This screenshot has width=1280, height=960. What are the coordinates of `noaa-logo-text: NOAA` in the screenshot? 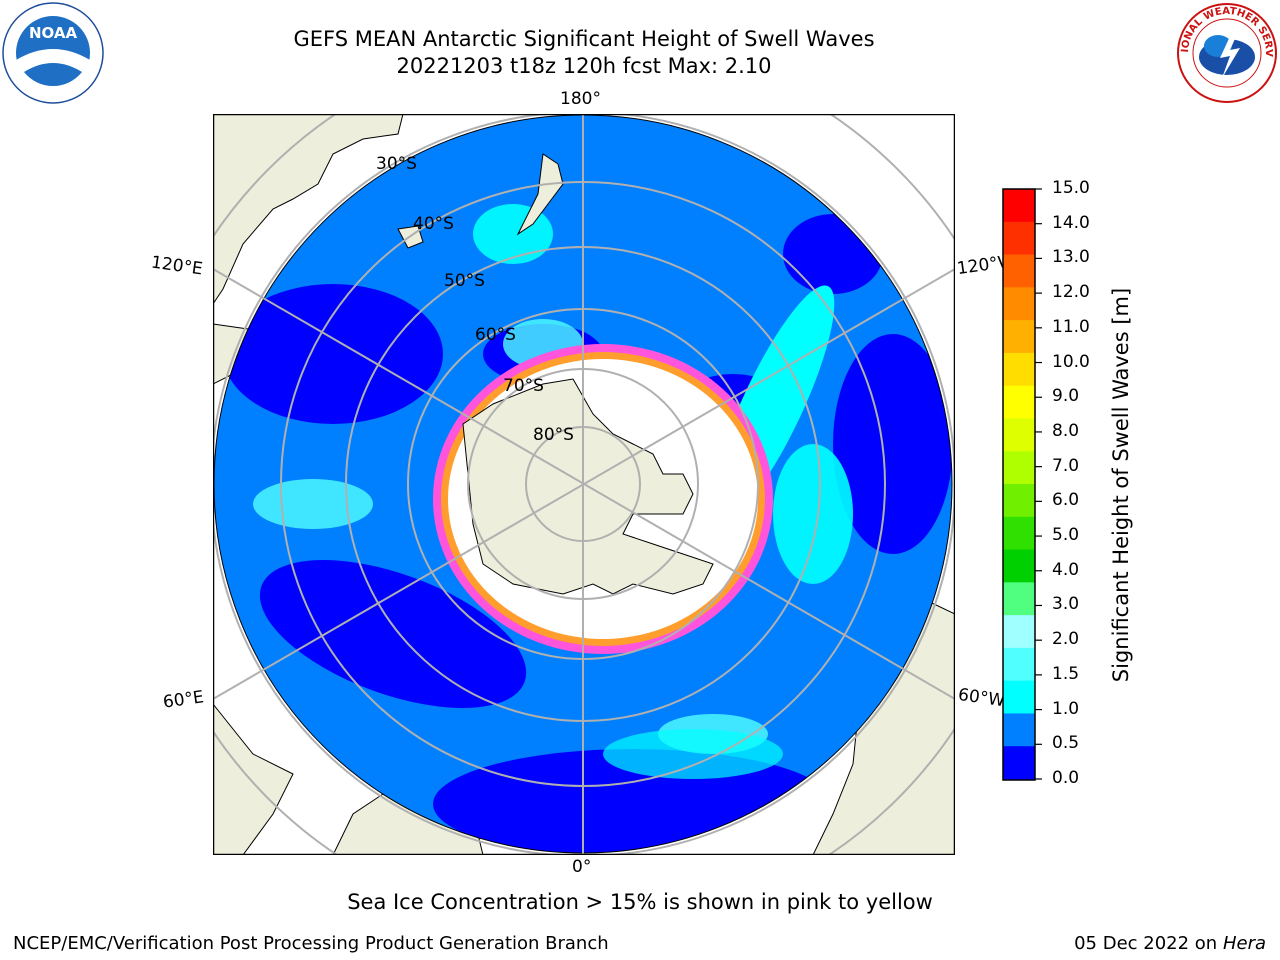 It's located at (53, 33).